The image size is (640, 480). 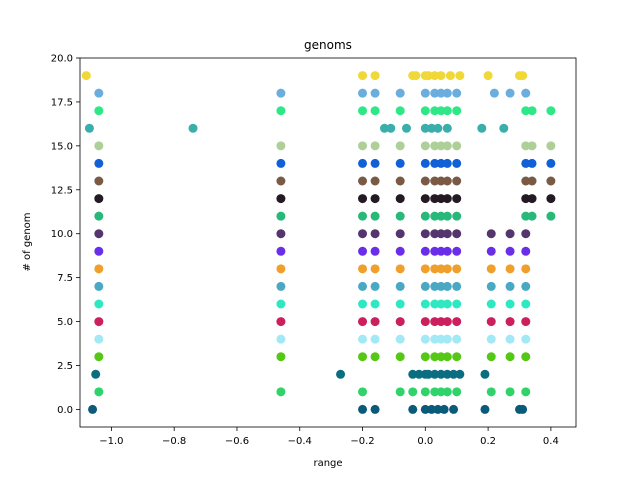 What do you see at coordinates (174, 441) in the screenshot?
I see `x-tick-label: −0.8` at bounding box center [174, 441].